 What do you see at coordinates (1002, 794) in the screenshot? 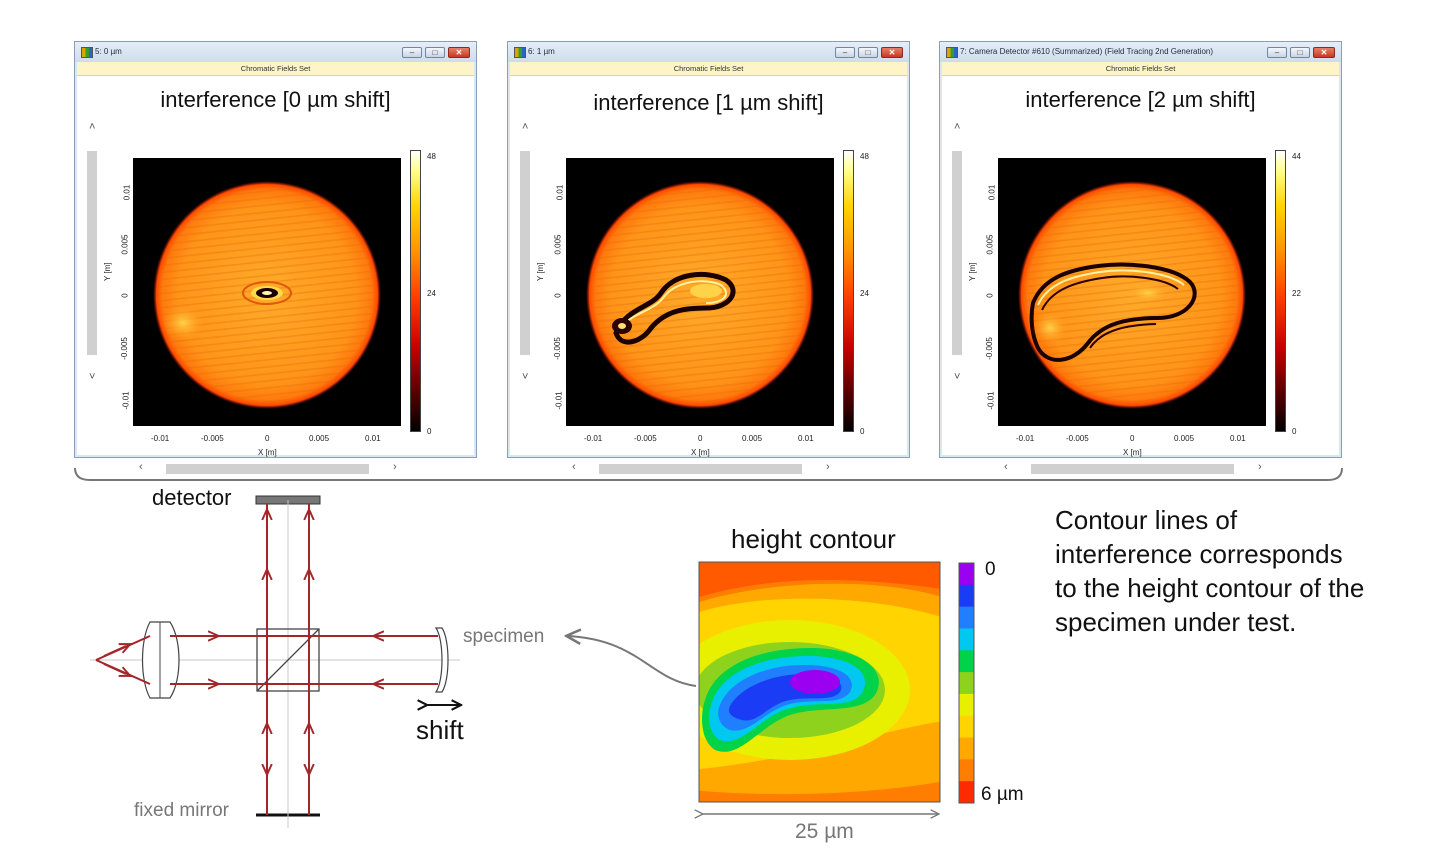
I see `scale-bottom-label: 6 µm` at bounding box center [1002, 794].